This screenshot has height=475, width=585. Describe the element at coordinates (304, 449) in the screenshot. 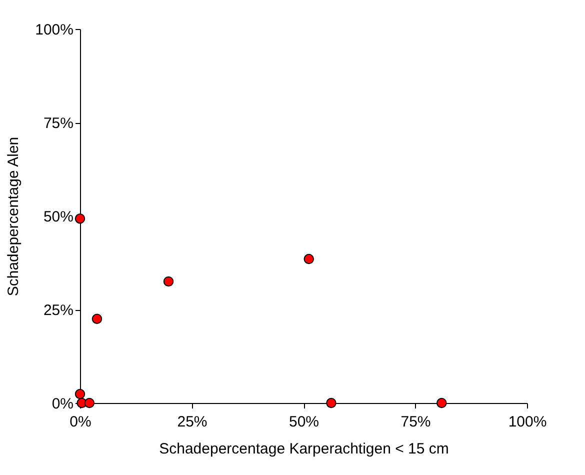

I see `x-axis-title: Schadepercentage Karperachtigen < 15 cm` at that location.